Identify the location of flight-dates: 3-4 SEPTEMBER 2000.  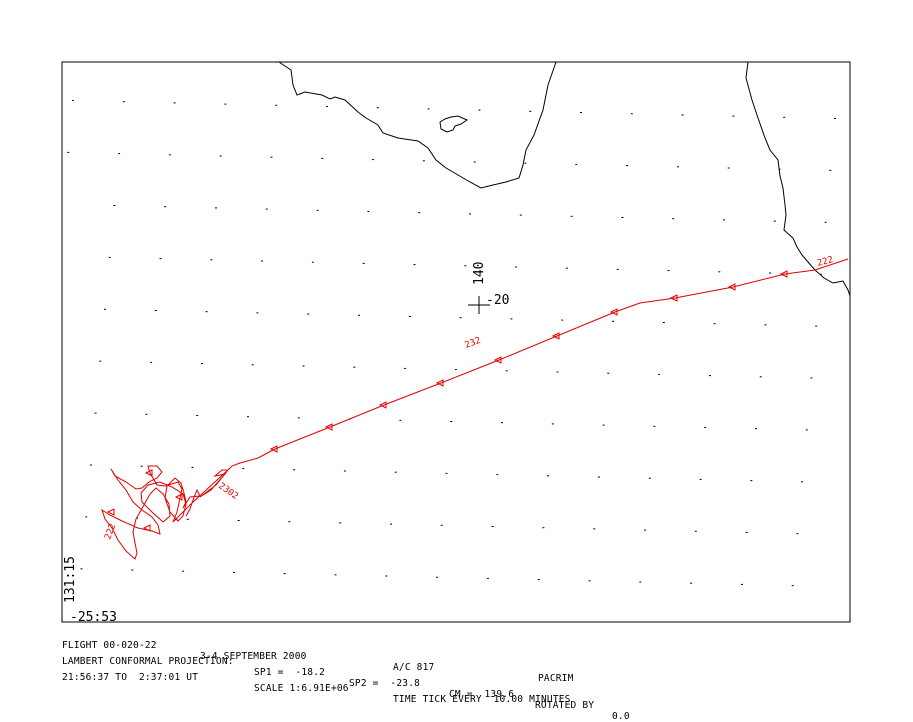
(253, 656).